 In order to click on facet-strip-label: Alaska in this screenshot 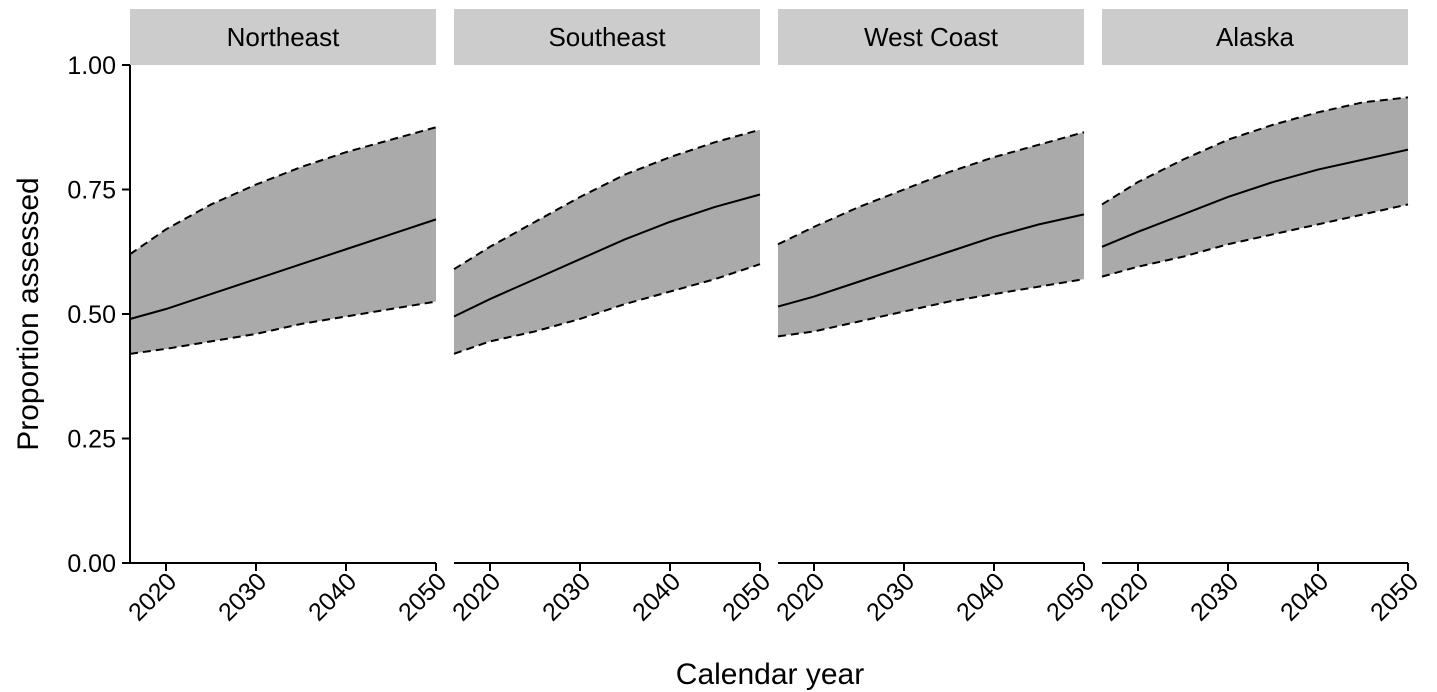, I will do `click(1255, 37)`.